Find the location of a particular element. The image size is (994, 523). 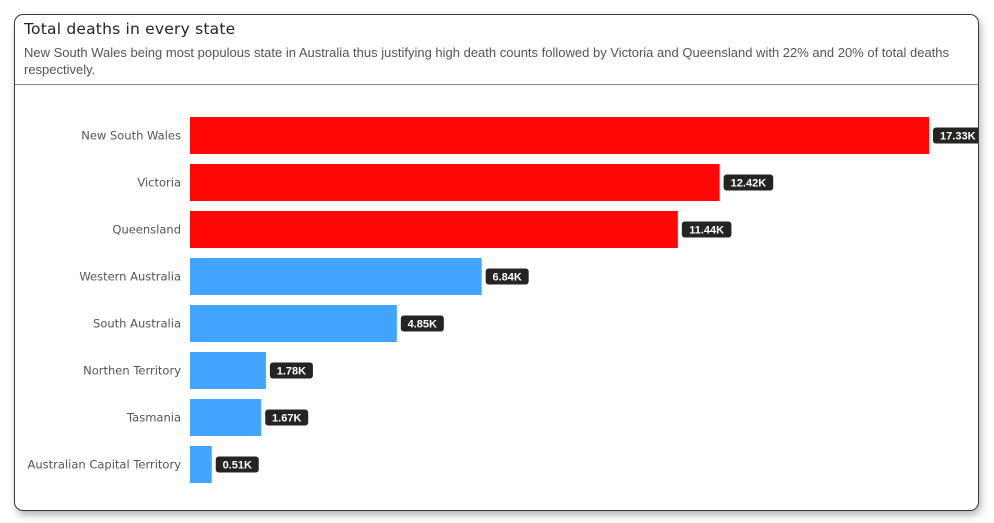

bar-row: New South Wales 17.33K is located at coordinates (529, 135).